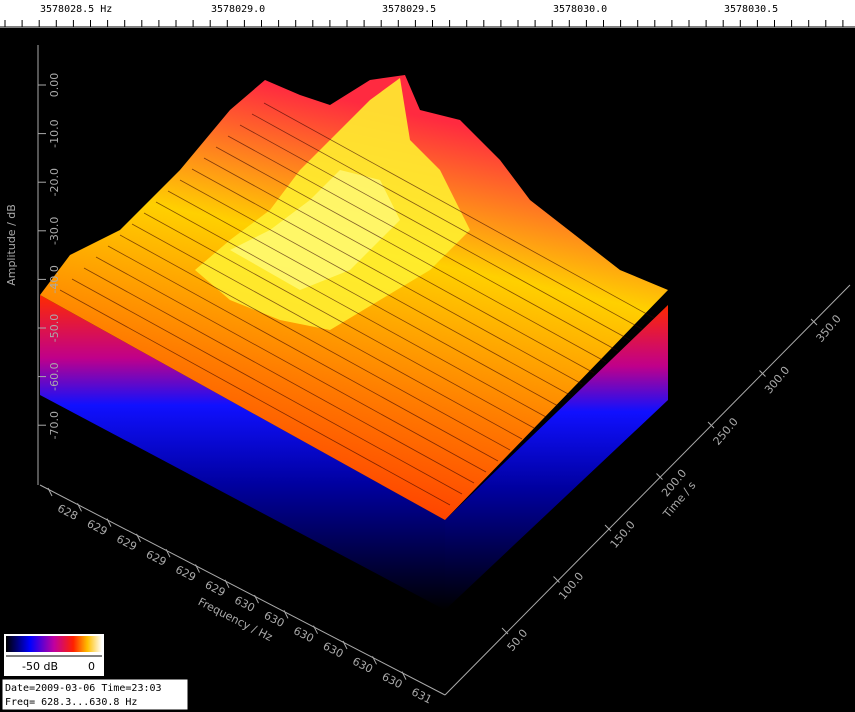  I want to click on ruler-label: 3578030.5, so click(751, 9).